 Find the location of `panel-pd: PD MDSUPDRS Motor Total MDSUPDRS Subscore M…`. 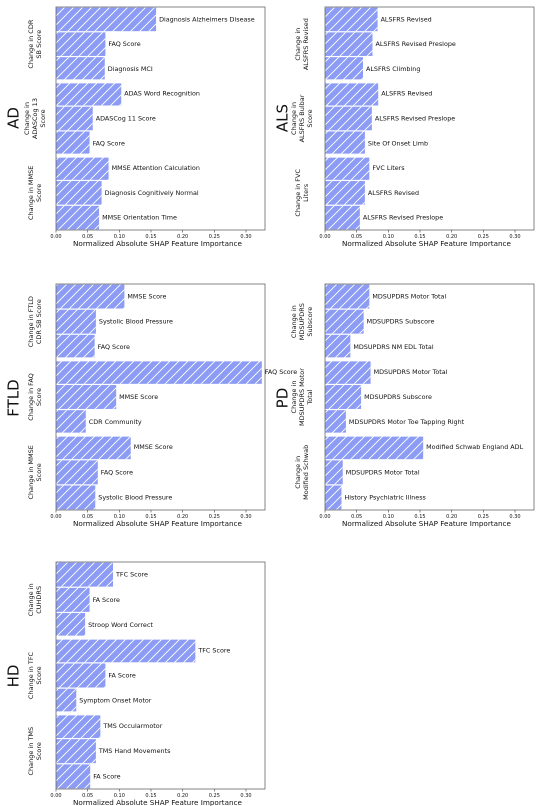

panel-pd: PD MDSUPDRS Motor Total MDSUPDRS Subscore M… is located at coordinates (404, 405).